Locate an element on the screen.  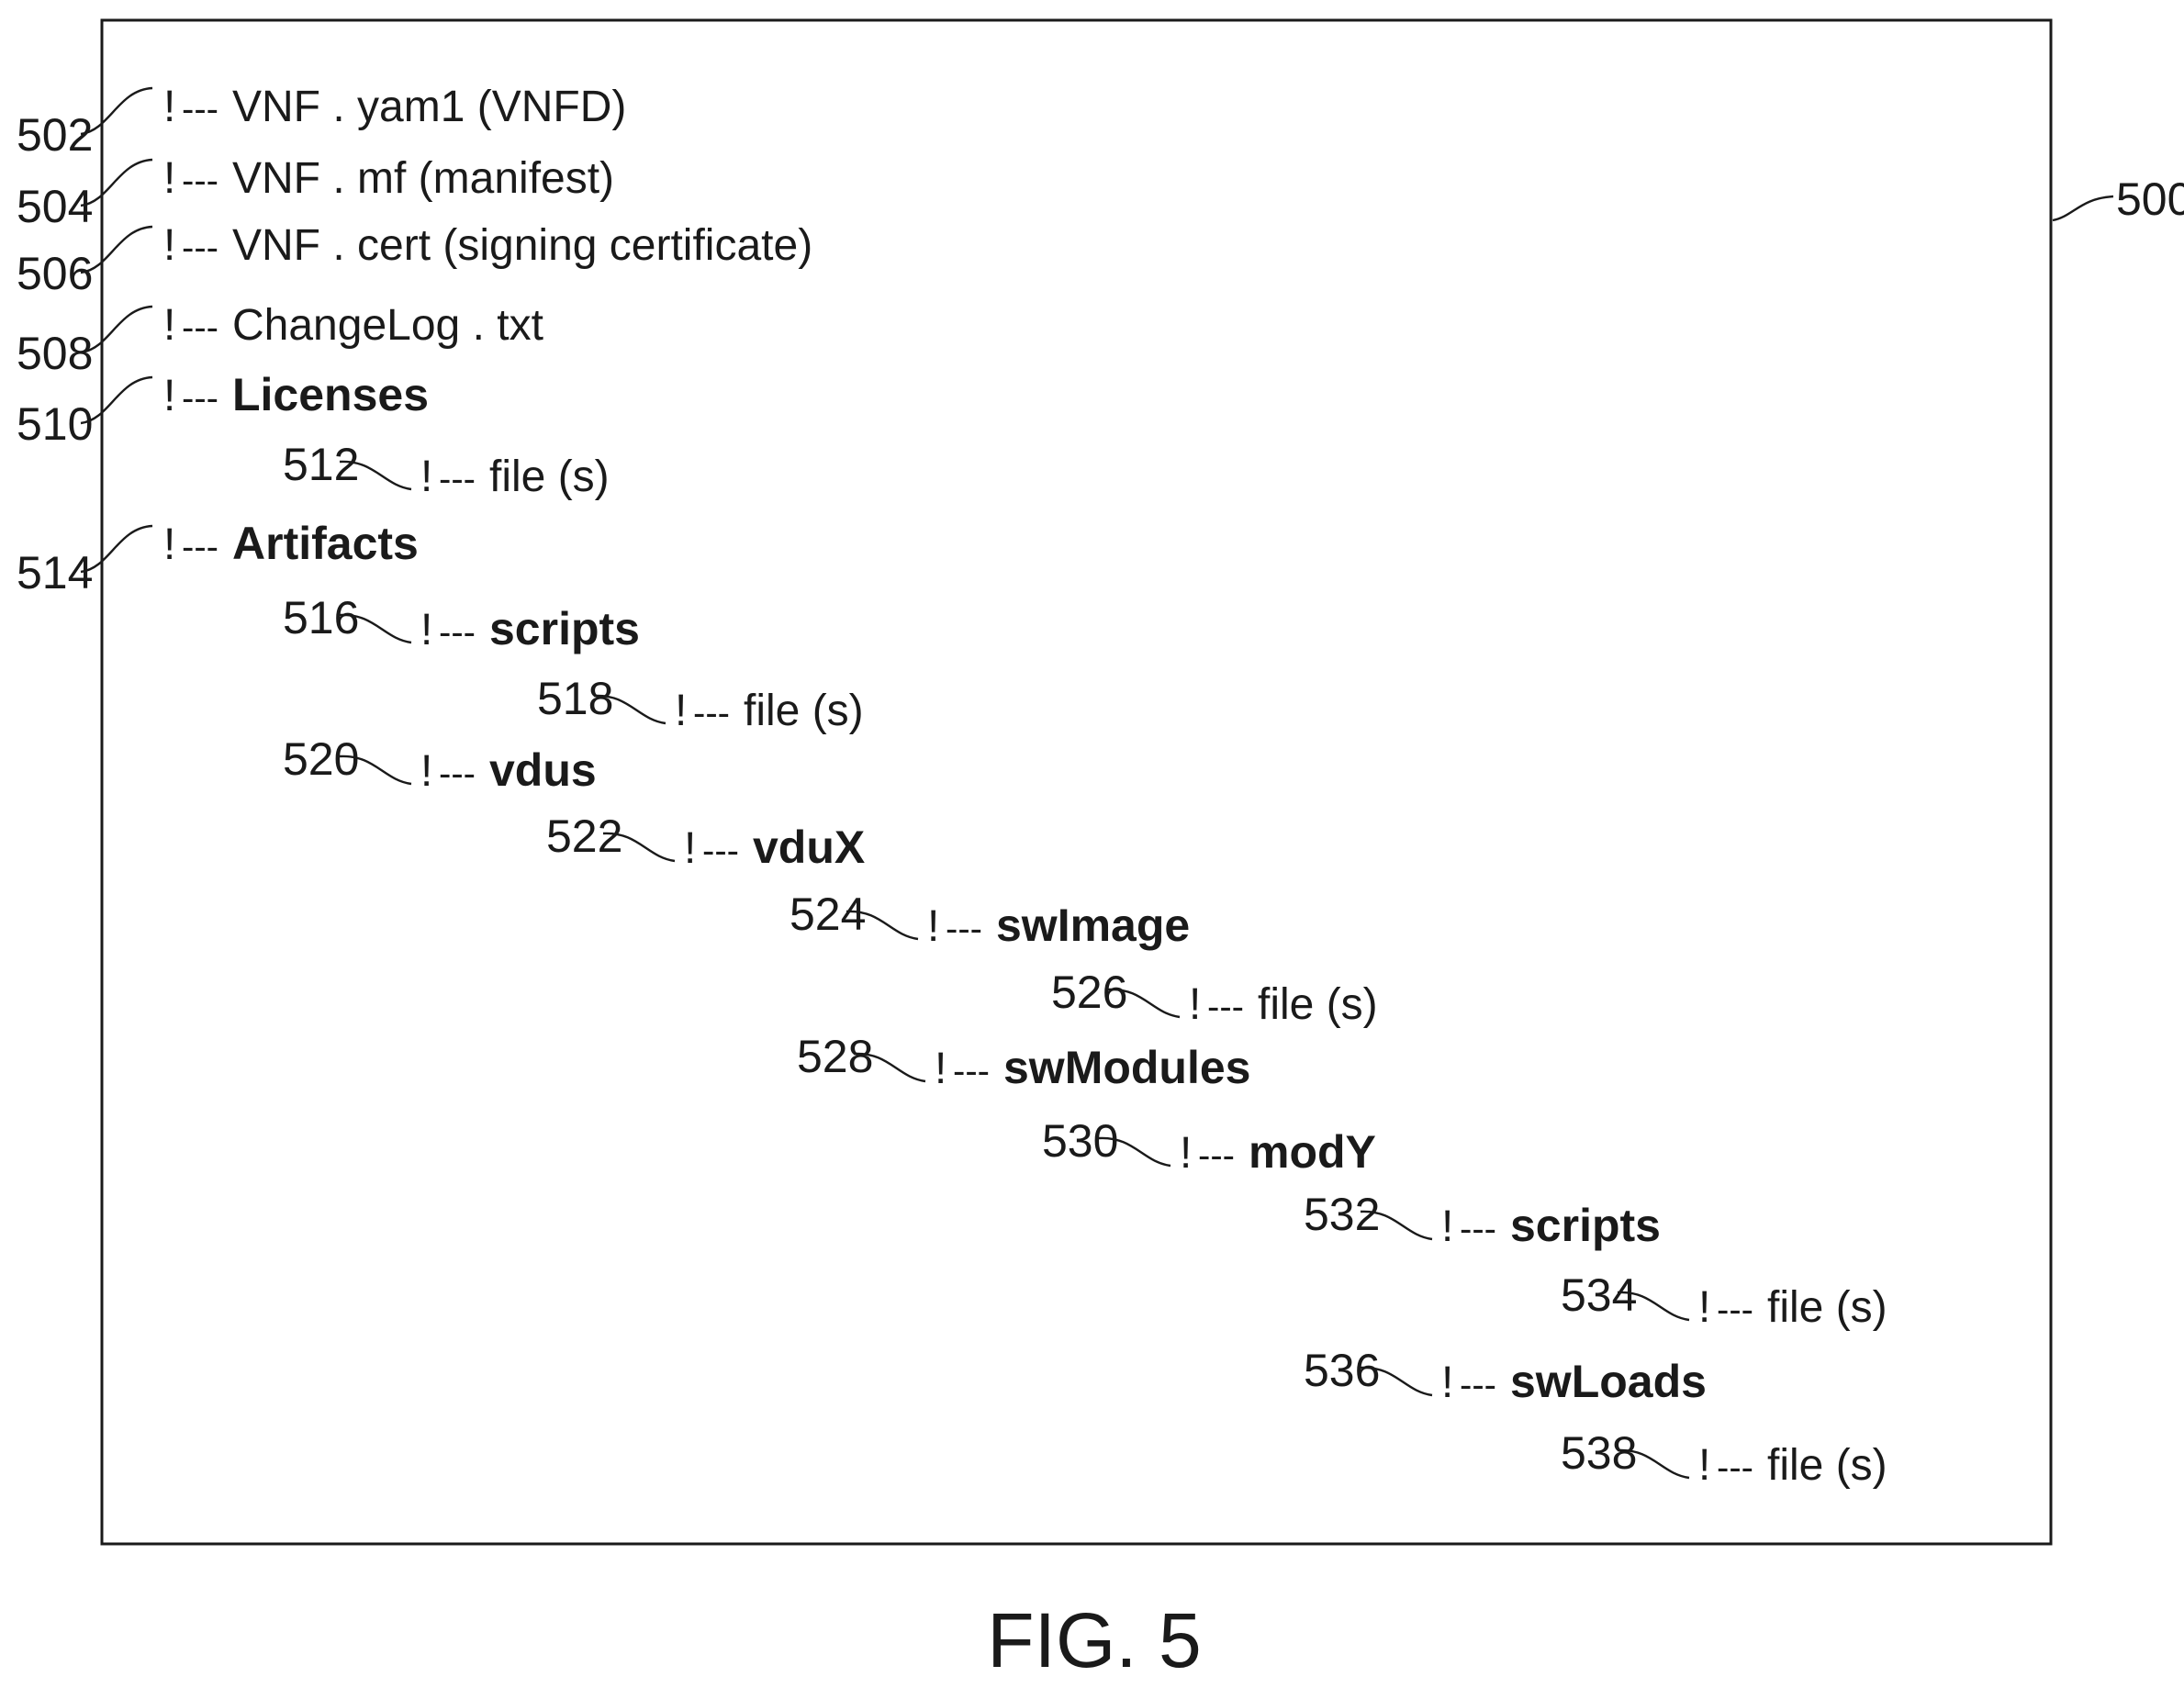
tree-row: 502! --- VNF . yam1 (VNFD) is located at coordinates (321, 122).